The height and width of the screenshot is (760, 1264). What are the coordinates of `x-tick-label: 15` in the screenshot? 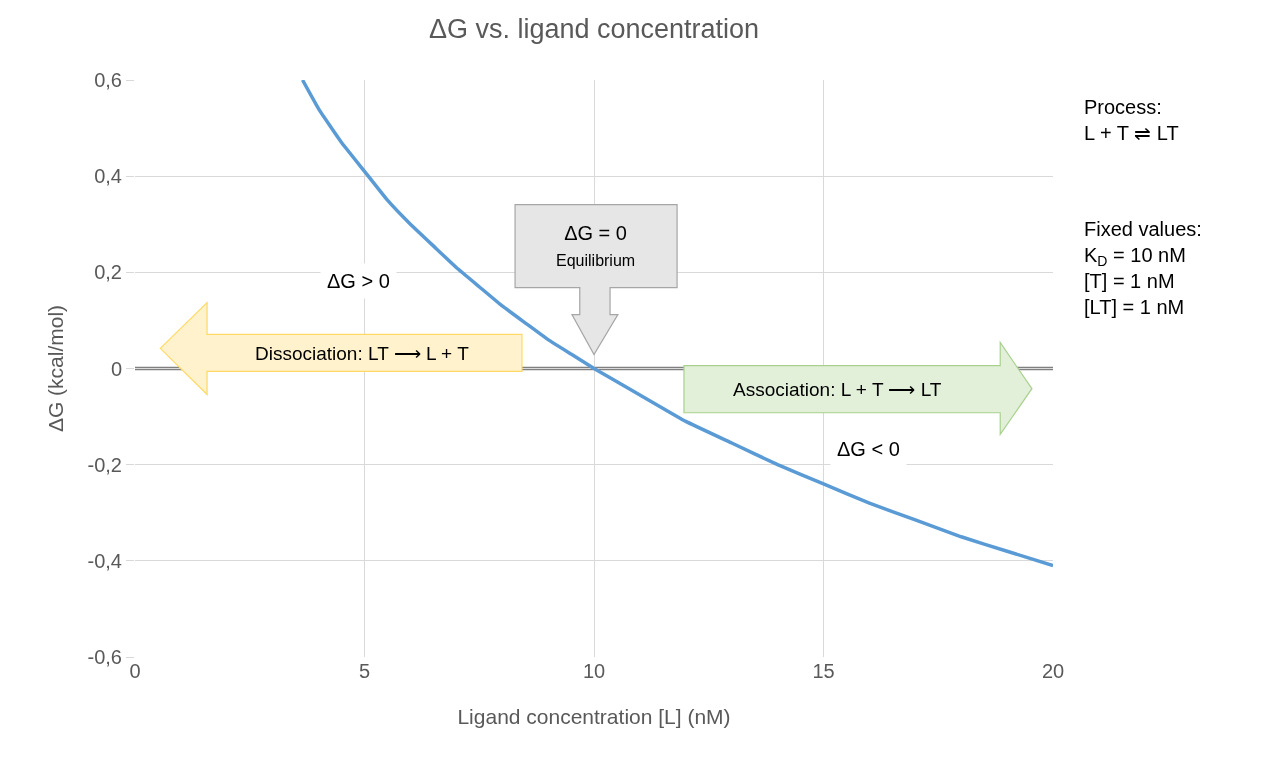 It's located at (823, 671).